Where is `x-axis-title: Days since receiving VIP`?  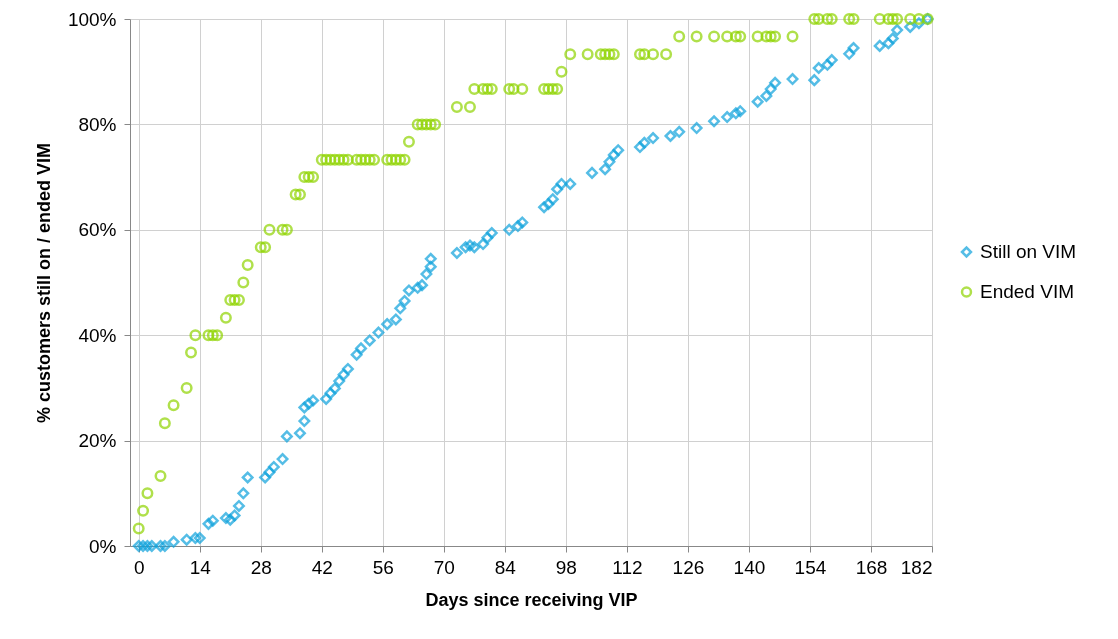
x-axis-title: Days since receiving VIP is located at coordinates (531, 599).